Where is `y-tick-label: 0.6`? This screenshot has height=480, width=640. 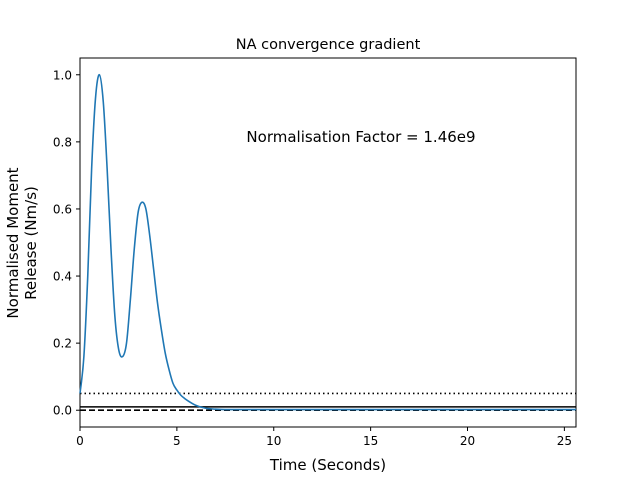
y-tick-label: 0.6 is located at coordinates (62, 209).